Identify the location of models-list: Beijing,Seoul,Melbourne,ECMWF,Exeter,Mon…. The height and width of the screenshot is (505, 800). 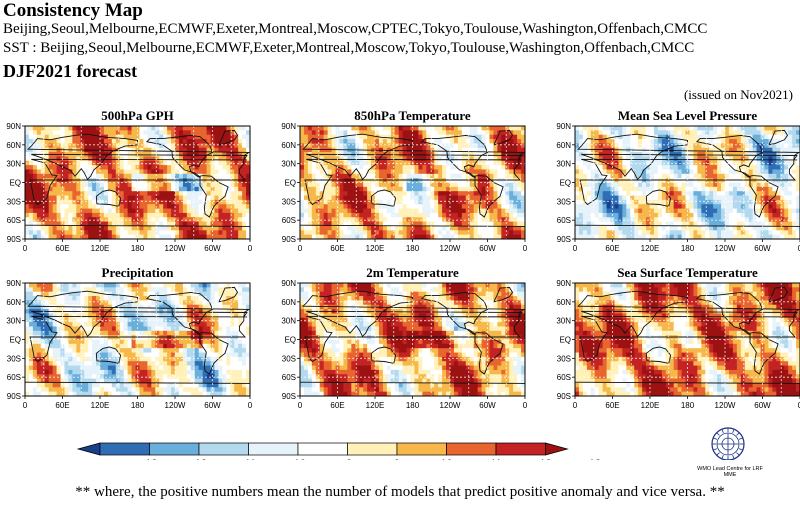
(355, 29).